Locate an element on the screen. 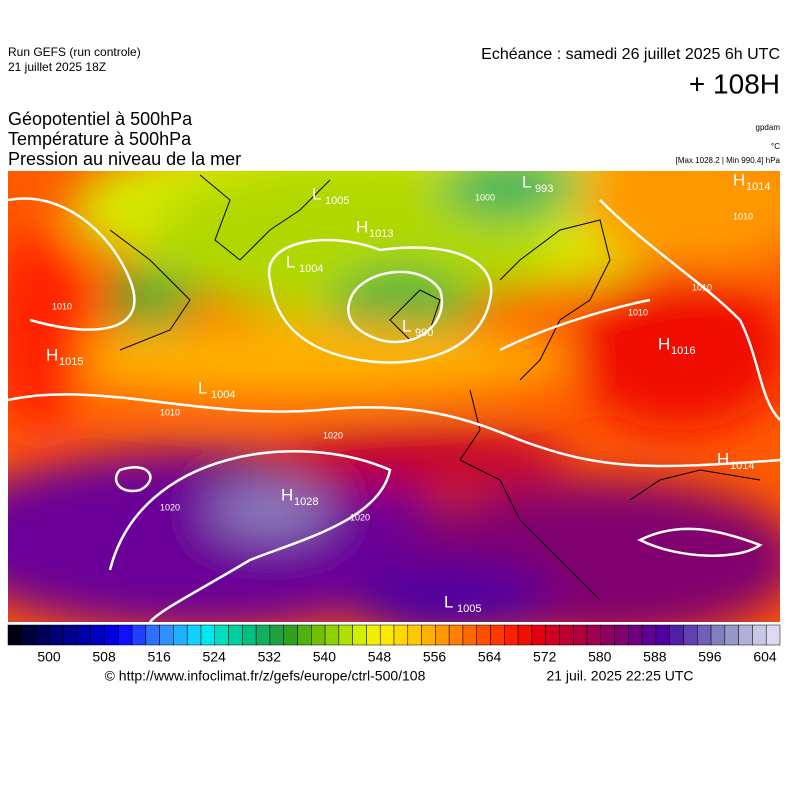 The height and width of the screenshot is (789, 788). unit: [Max 1028.2 | Min 990.4] hPa is located at coordinates (728, 160).